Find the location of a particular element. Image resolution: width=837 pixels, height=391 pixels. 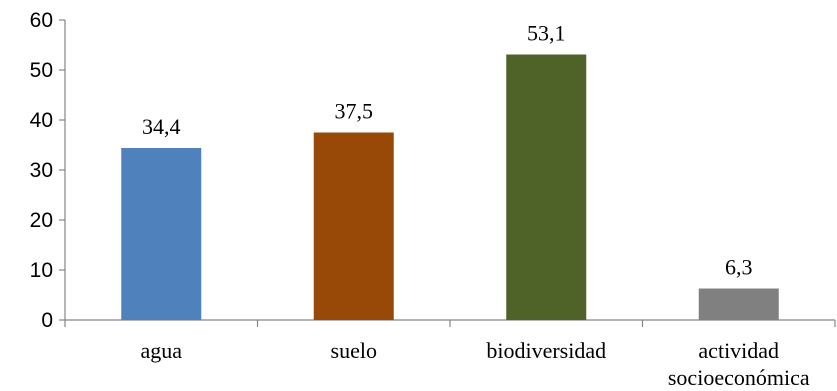

category-label: socioeconómica is located at coordinates (739, 377).